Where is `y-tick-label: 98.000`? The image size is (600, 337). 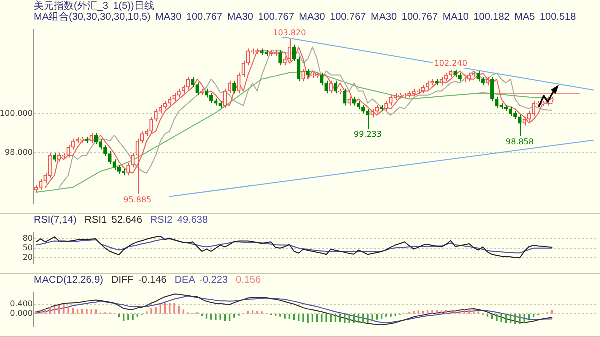 y-tick-label: 98.000 is located at coordinates (19, 153).